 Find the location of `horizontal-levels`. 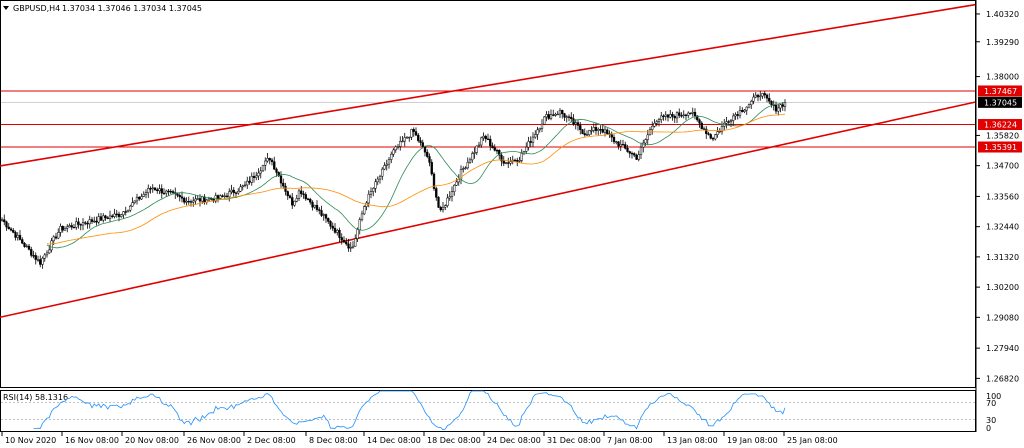

horizontal-levels is located at coordinates (488, 119).